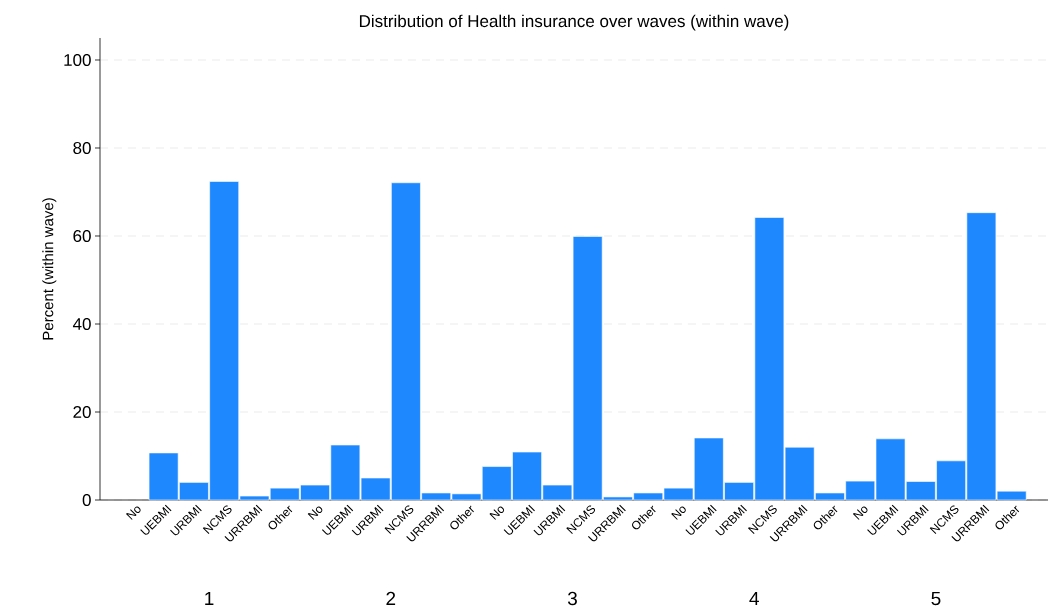 This screenshot has width=1049, height=613. What do you see at coordinates (82, 412) in the screenshot?
I see `y-tick-label: 20` at bounding box center [82, 412].